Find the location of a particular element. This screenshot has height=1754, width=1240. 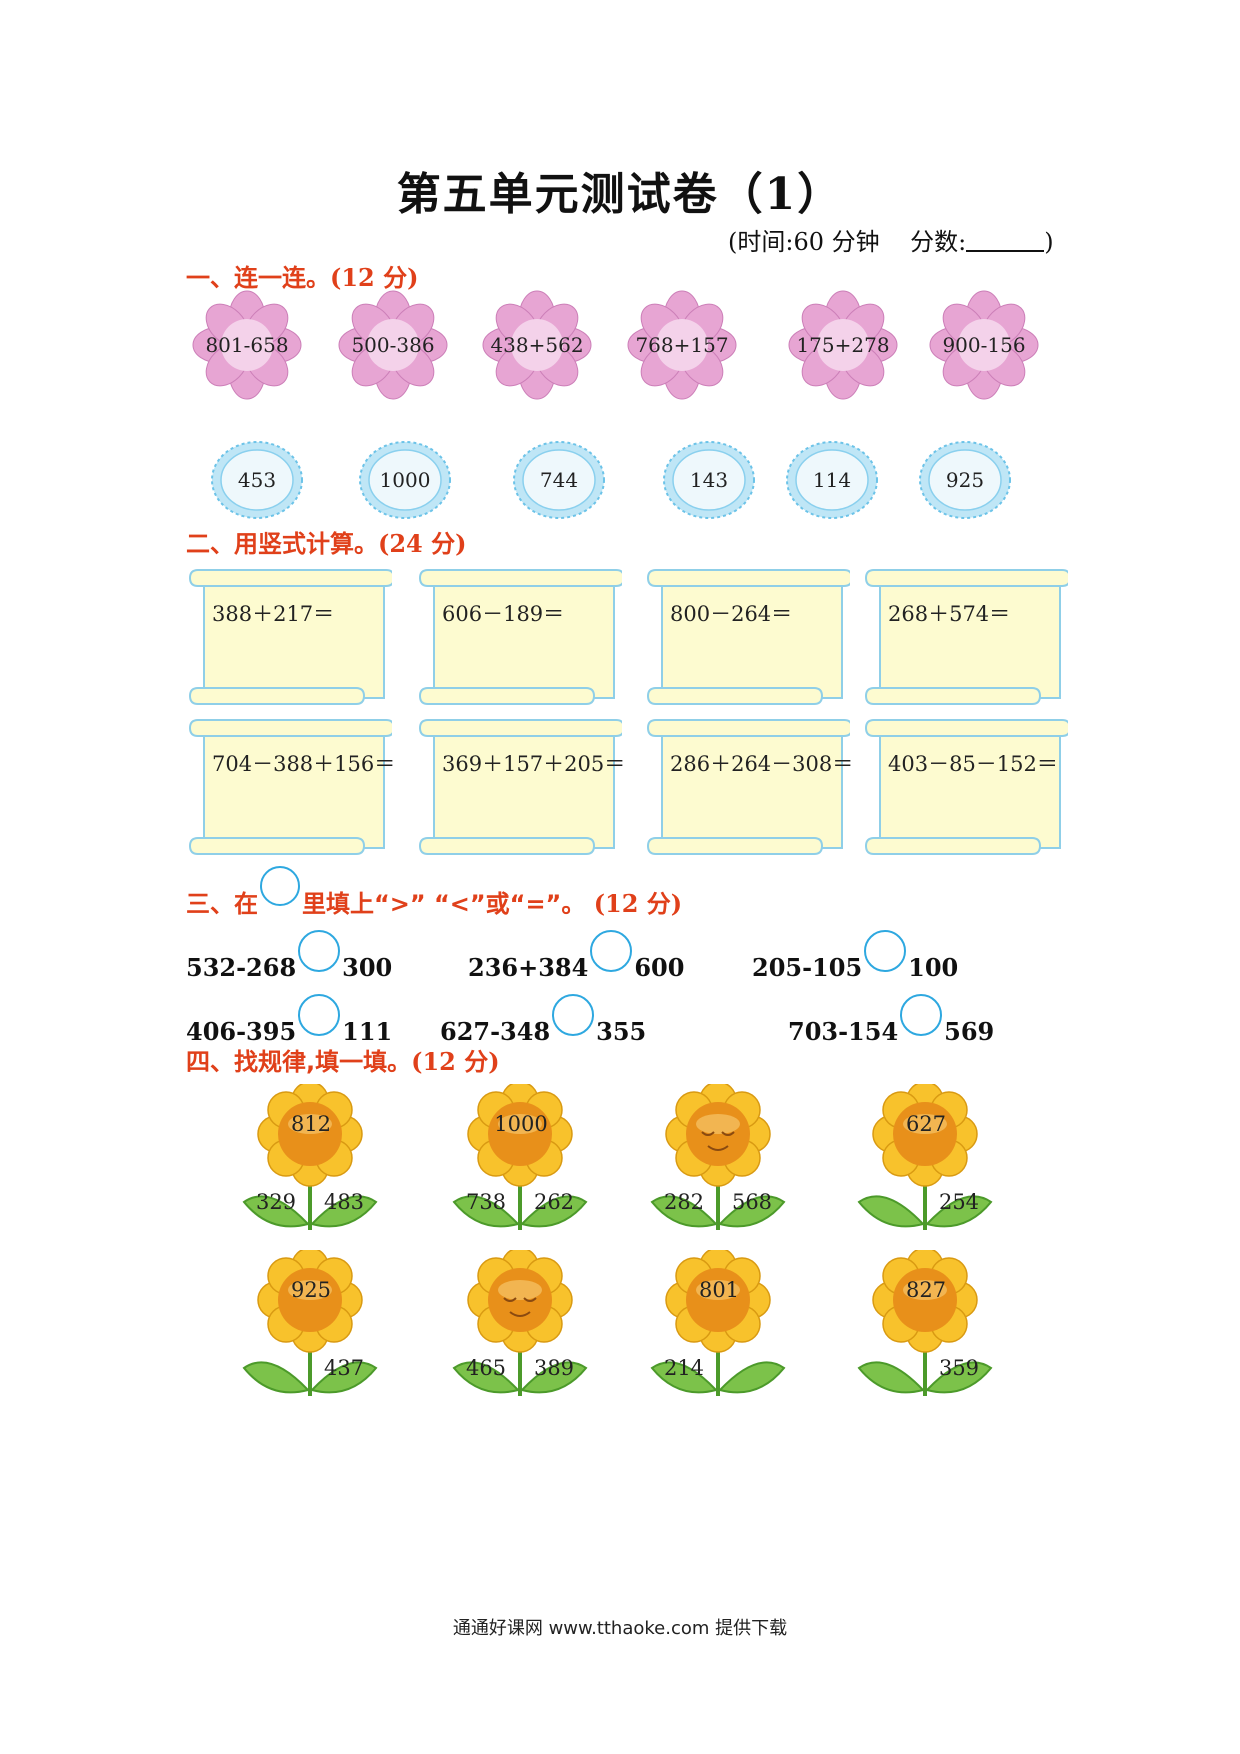

compare-left: 703-154 is located at coordinates (843, 1031).